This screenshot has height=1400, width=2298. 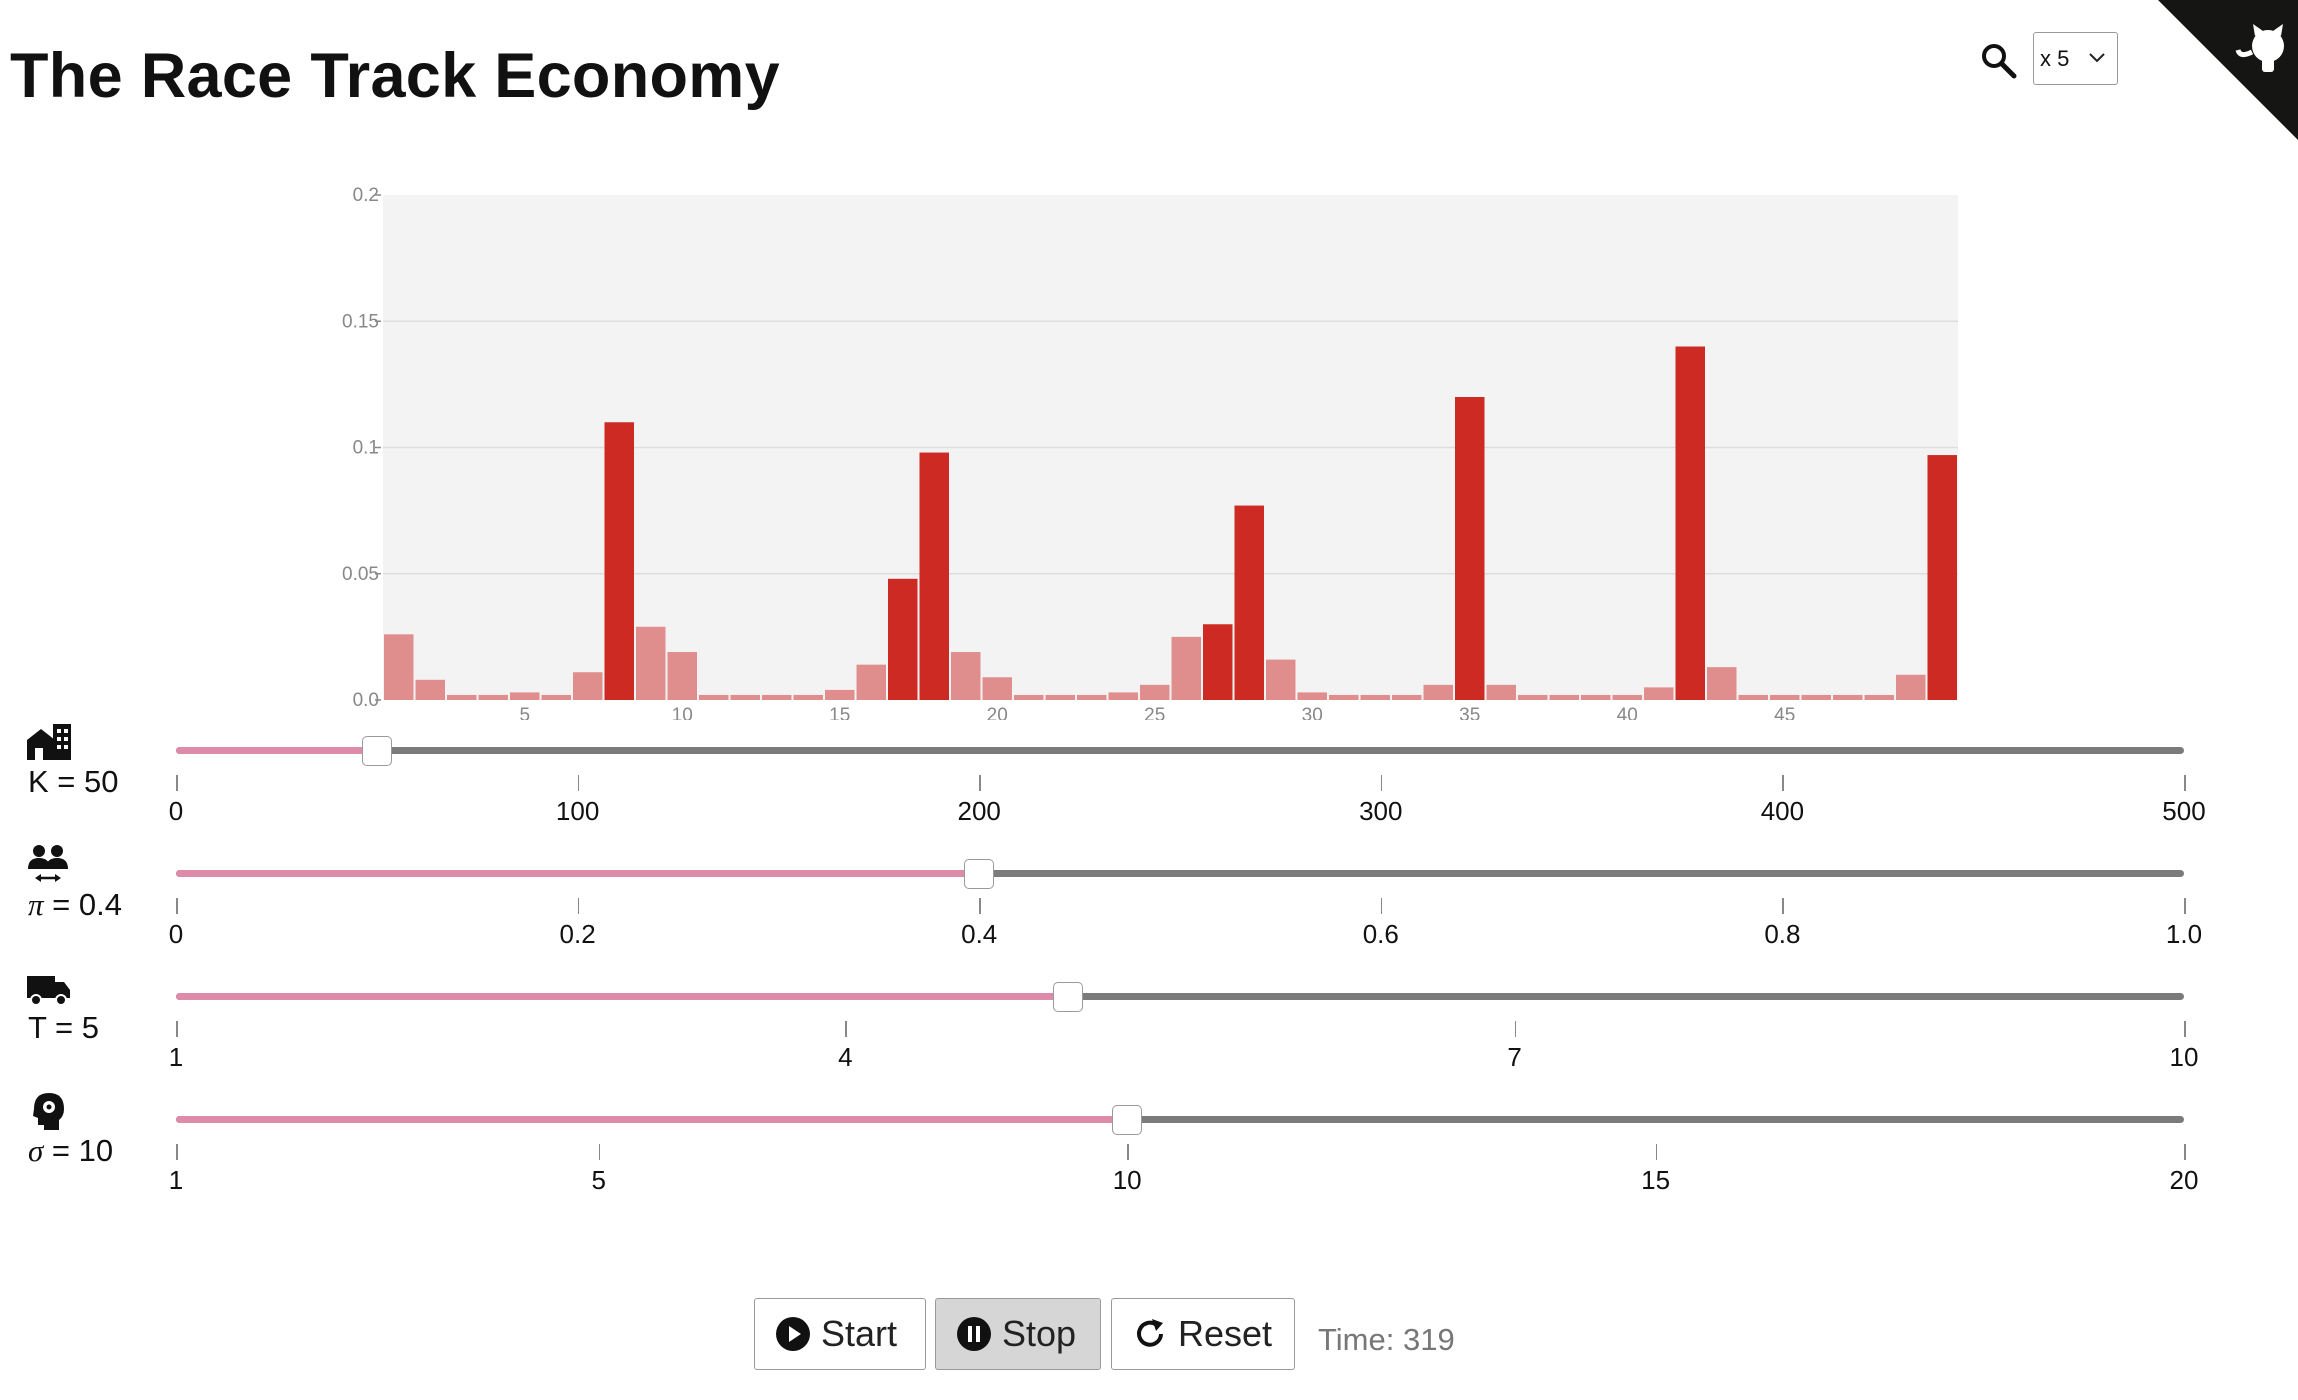 What do you see at coordinates (1203, 1334) in the screenshot?
I see `reset-button: Reset` at bounding box center [1203, 1334].